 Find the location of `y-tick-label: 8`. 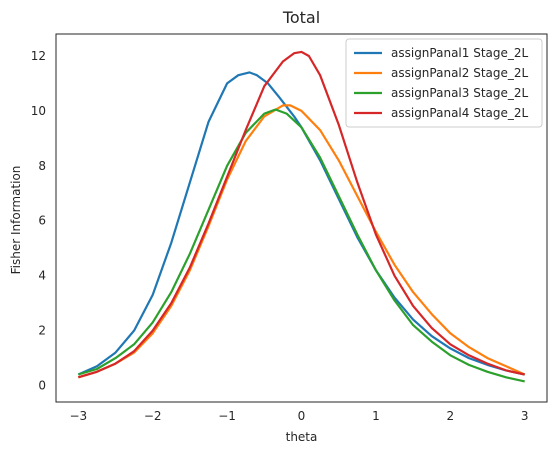

y-tick-label: 8 is located at coordinates (42, 166).